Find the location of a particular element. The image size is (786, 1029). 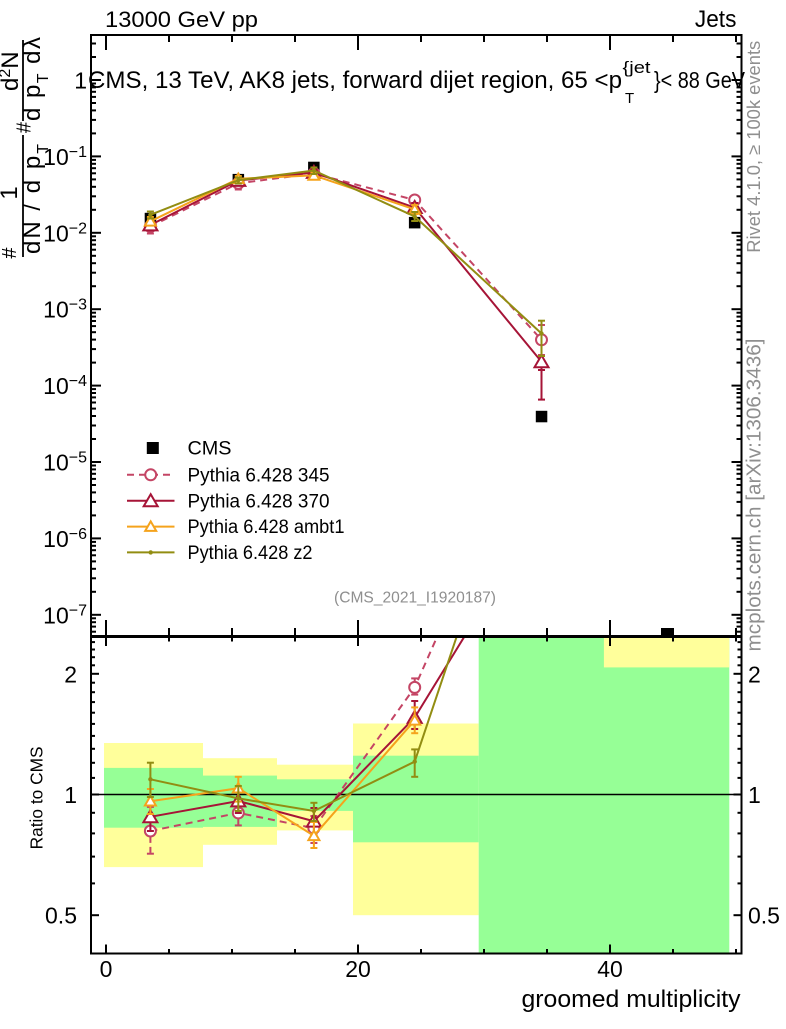

svg-text: {jet is located at coordinates (637, 67).